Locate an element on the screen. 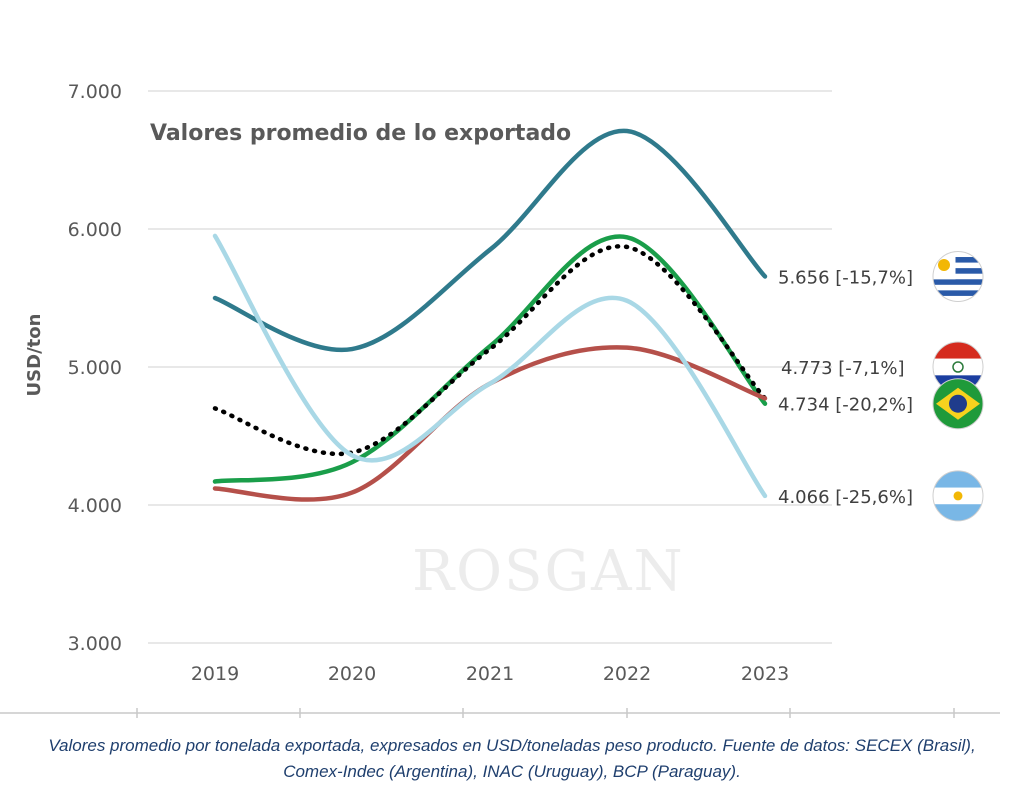 Image resolution: width=1024 pixels, height=800 pixels. end-label: 4.773 [-7,1%] is located at coordinates (843, 368).